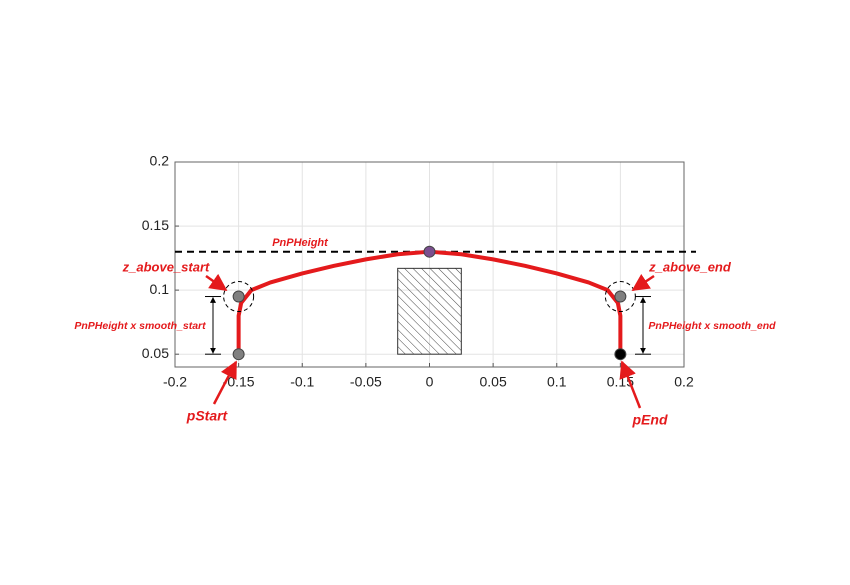  What do you see at coordinates (429, 311) in the screenshot?
I see `obstacle` at bounding box center [429, 311].